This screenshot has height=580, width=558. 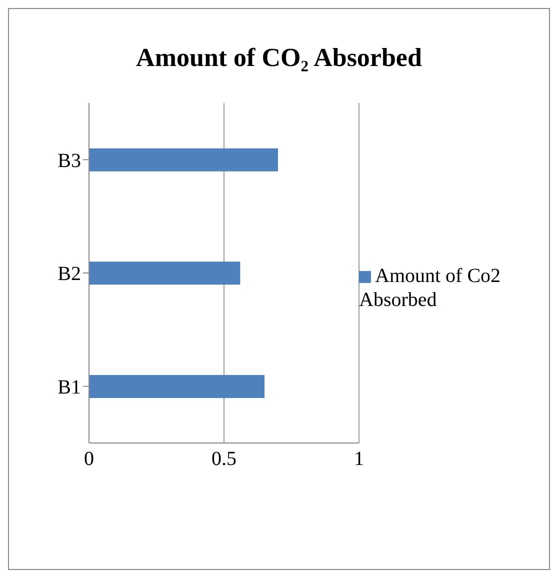 I want to click on x-tick-label: 1, so click(x=359, y=459).